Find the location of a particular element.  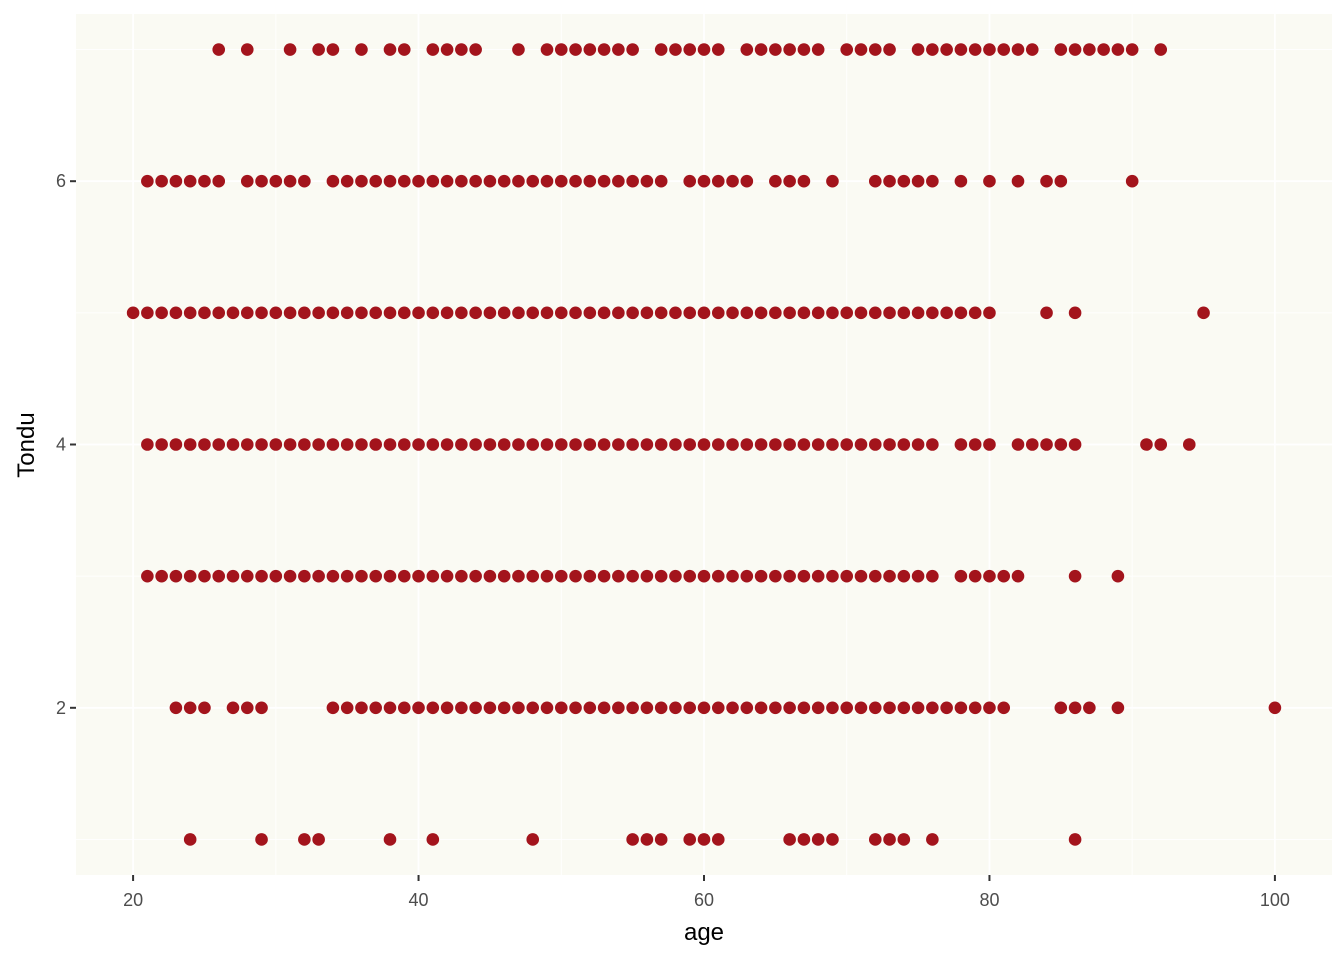

x-tick-label: 60 is located at coordinates (704, 900).